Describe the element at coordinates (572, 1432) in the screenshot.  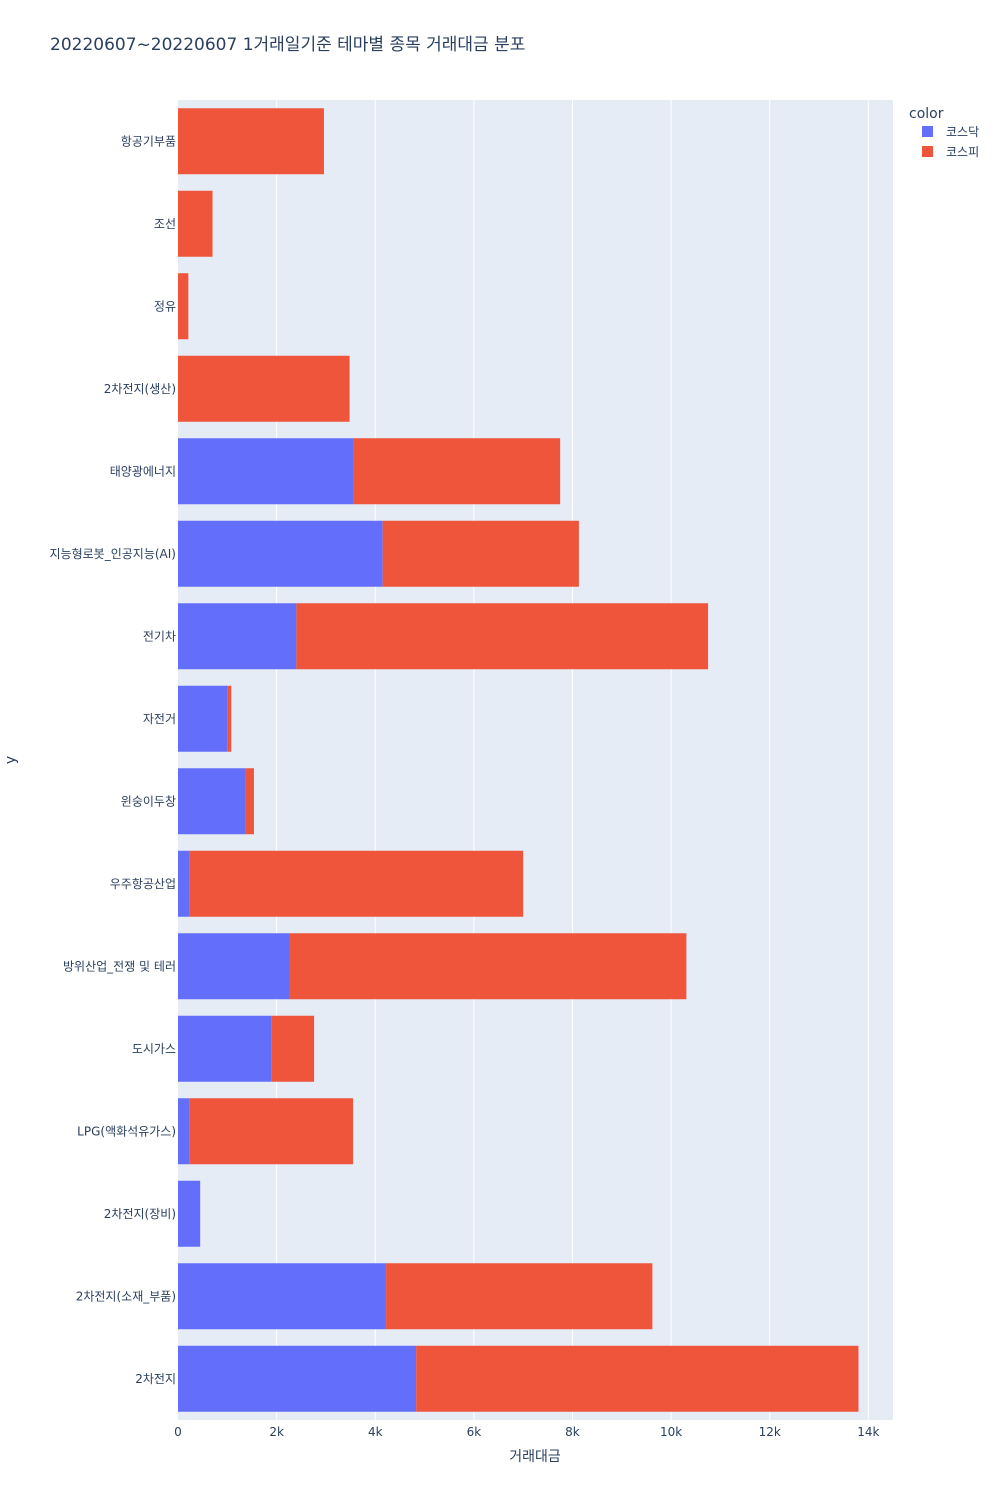
I see `x-tick-label: 8k` at that location.